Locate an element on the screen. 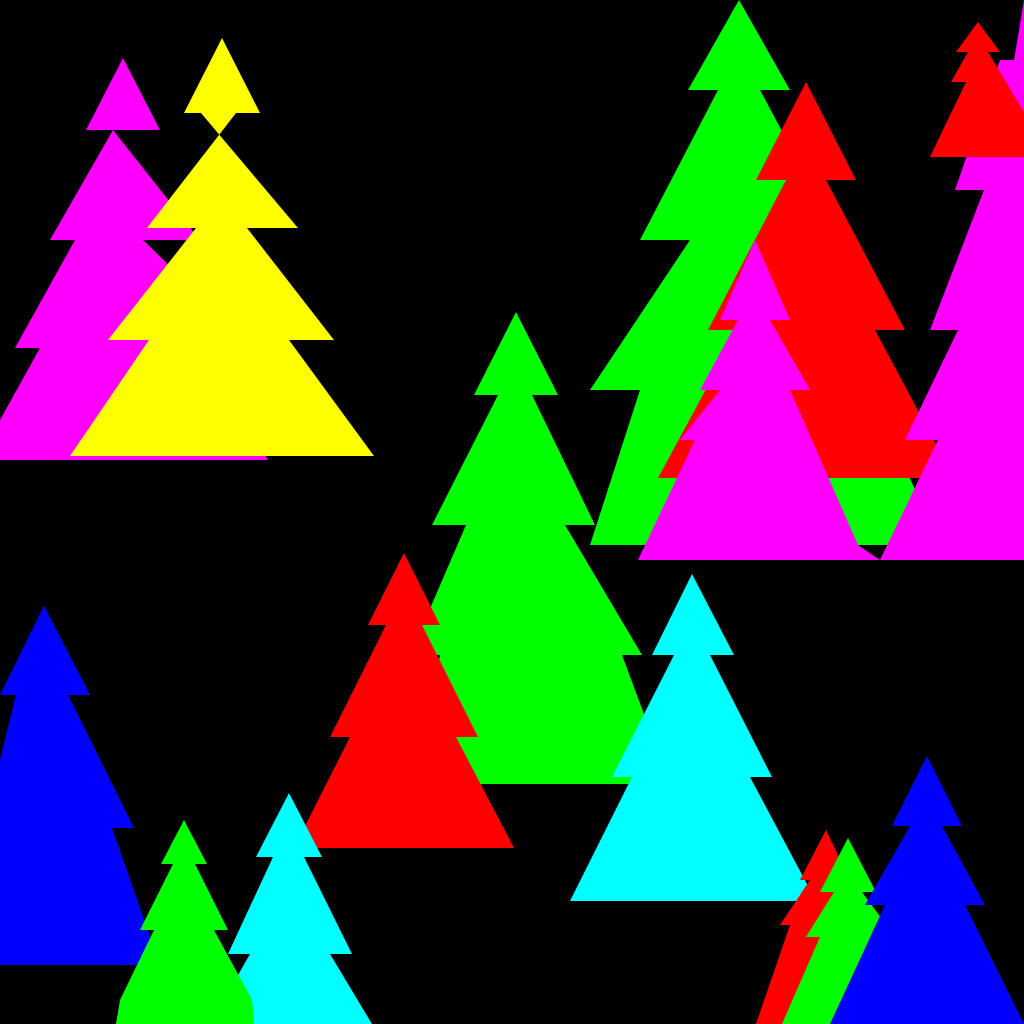 Image resolution: width=1024 pixels, height=1024 pixels. tree-yellow is located at coordinates (222, 247).